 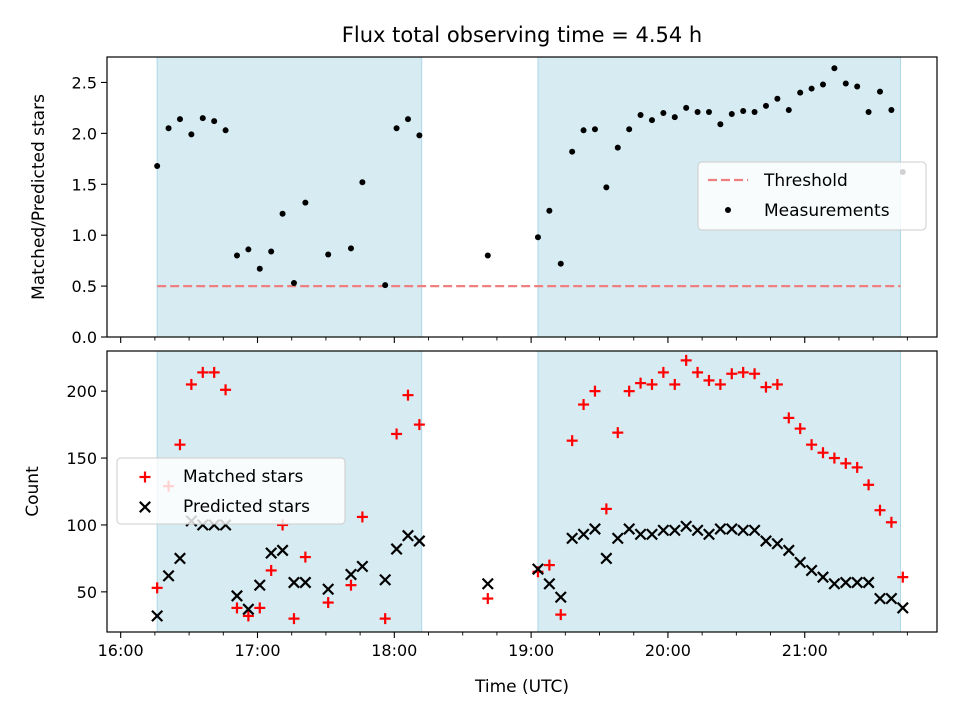 I want to click on x-axis-label: Time (UTC), so click(x=521, y=687).